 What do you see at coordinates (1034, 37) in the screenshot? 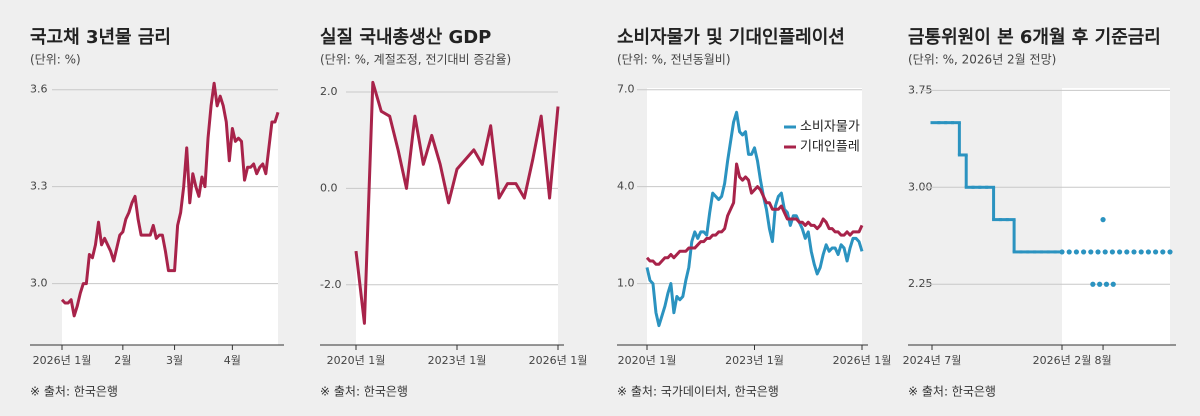
I see `chart-title: 금통위원이 본 6개월 후 기준금리` at bounding box center [1034, 37].